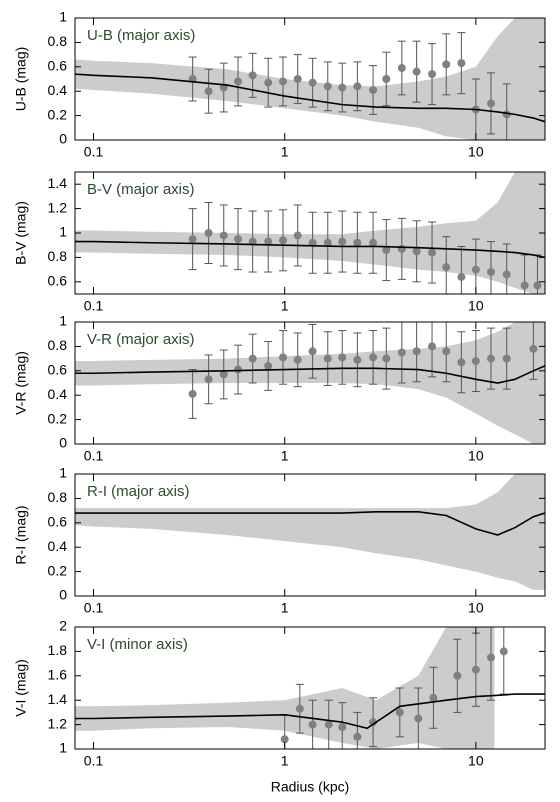 This screenshot has width=560, height=802. What do you see at coordinates (137, 644) in the screenshot?
I see `panel-title: V-I (minor axis)` at bounding box center [137, 644].